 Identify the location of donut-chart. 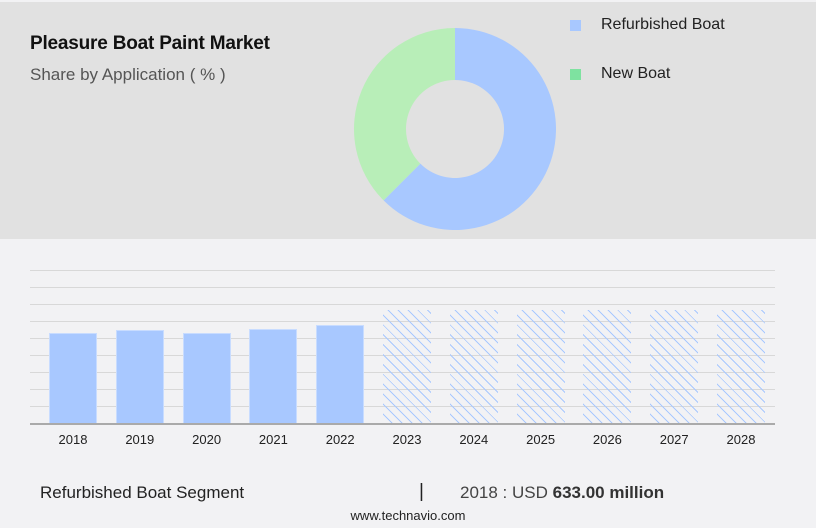
(455, 129).